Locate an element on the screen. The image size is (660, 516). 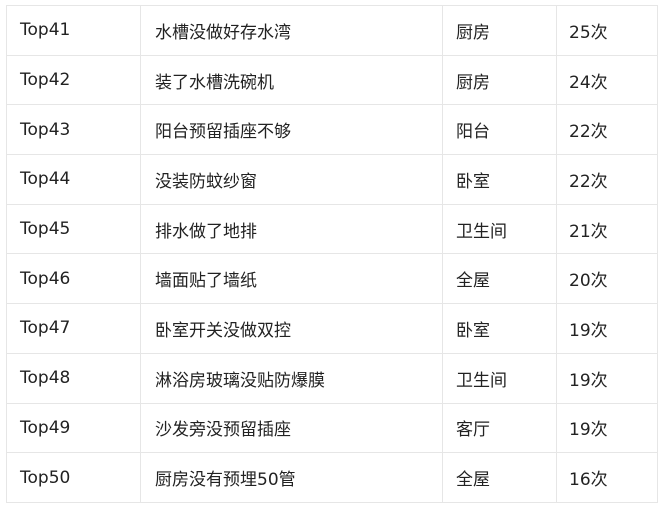
table-row: Top49 沙发旁没预留插座 客厅 19次 is located at coordinates (332, 428).